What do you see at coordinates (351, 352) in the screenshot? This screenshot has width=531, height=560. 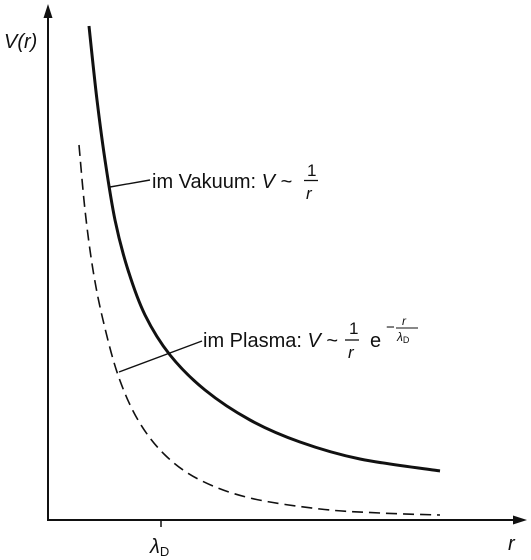 I see `plasma-frac-den: r` at bounding box center [351, 352].